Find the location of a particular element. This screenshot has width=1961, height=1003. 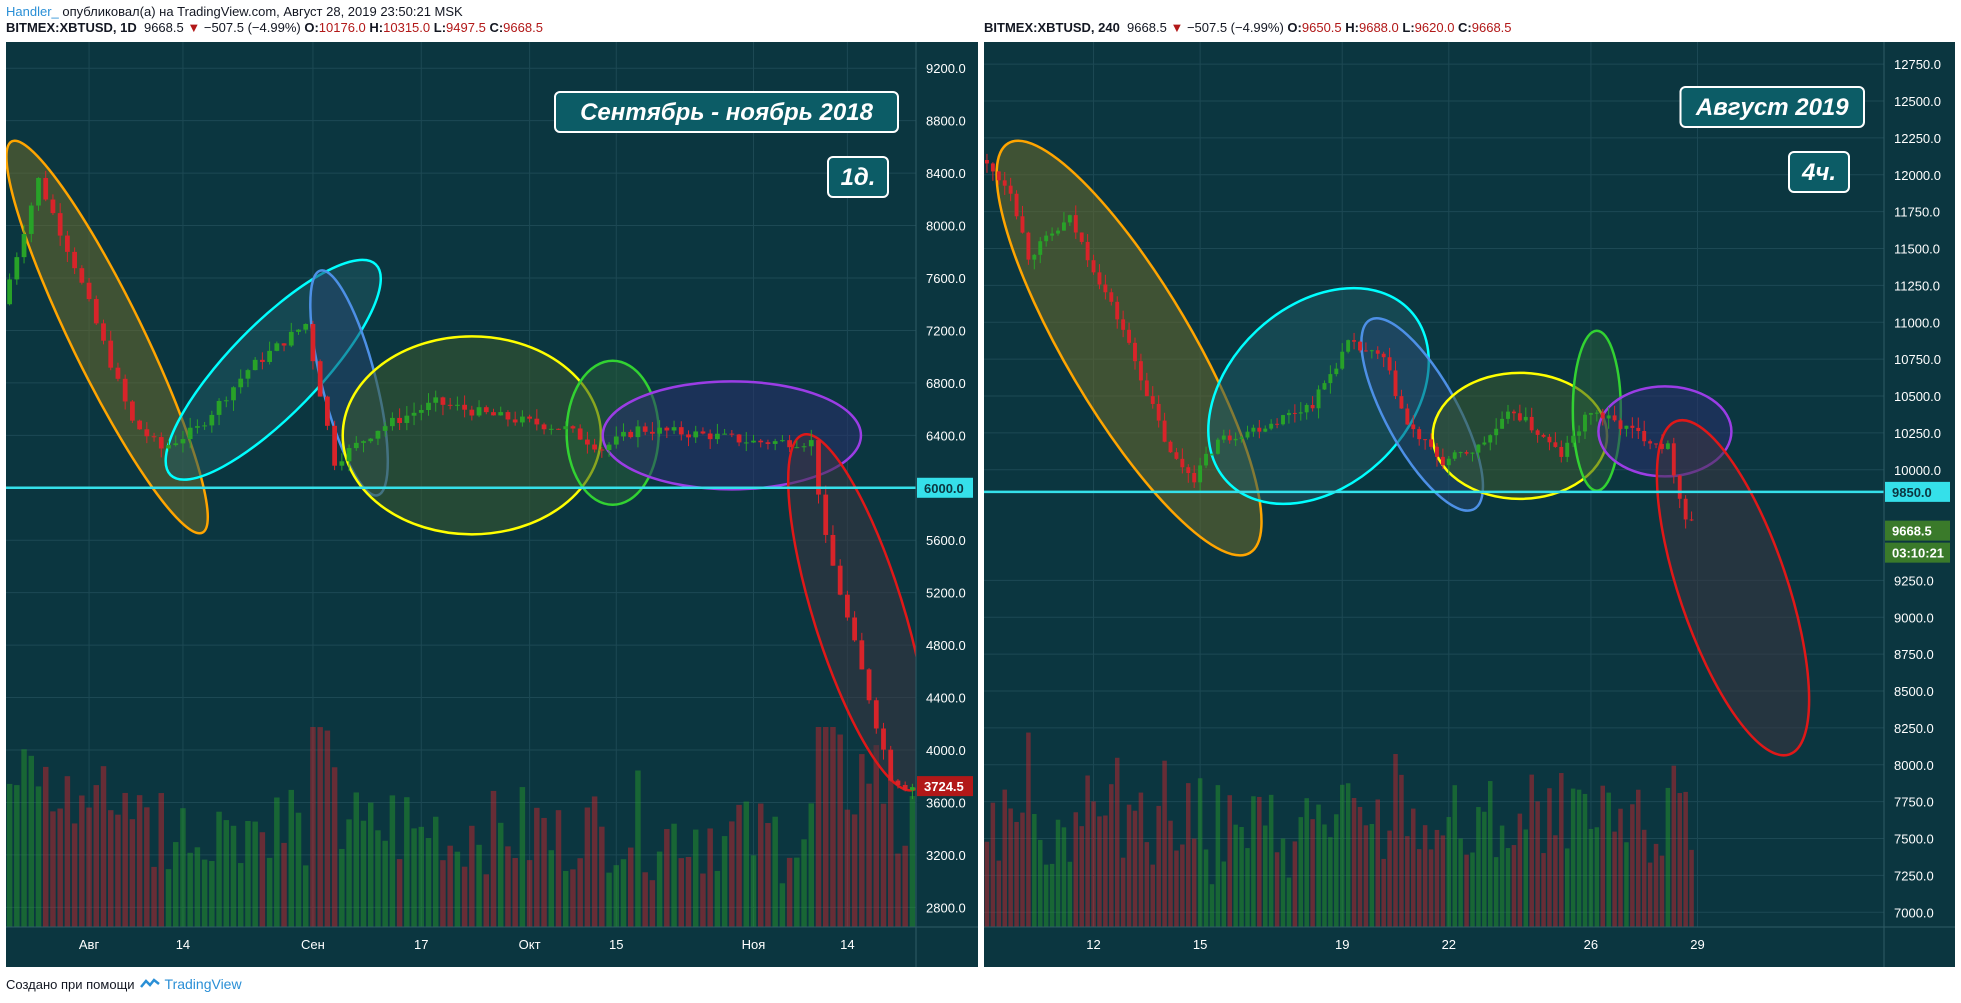

x-tick-label: 19 is located at coordinates (1342, 944).